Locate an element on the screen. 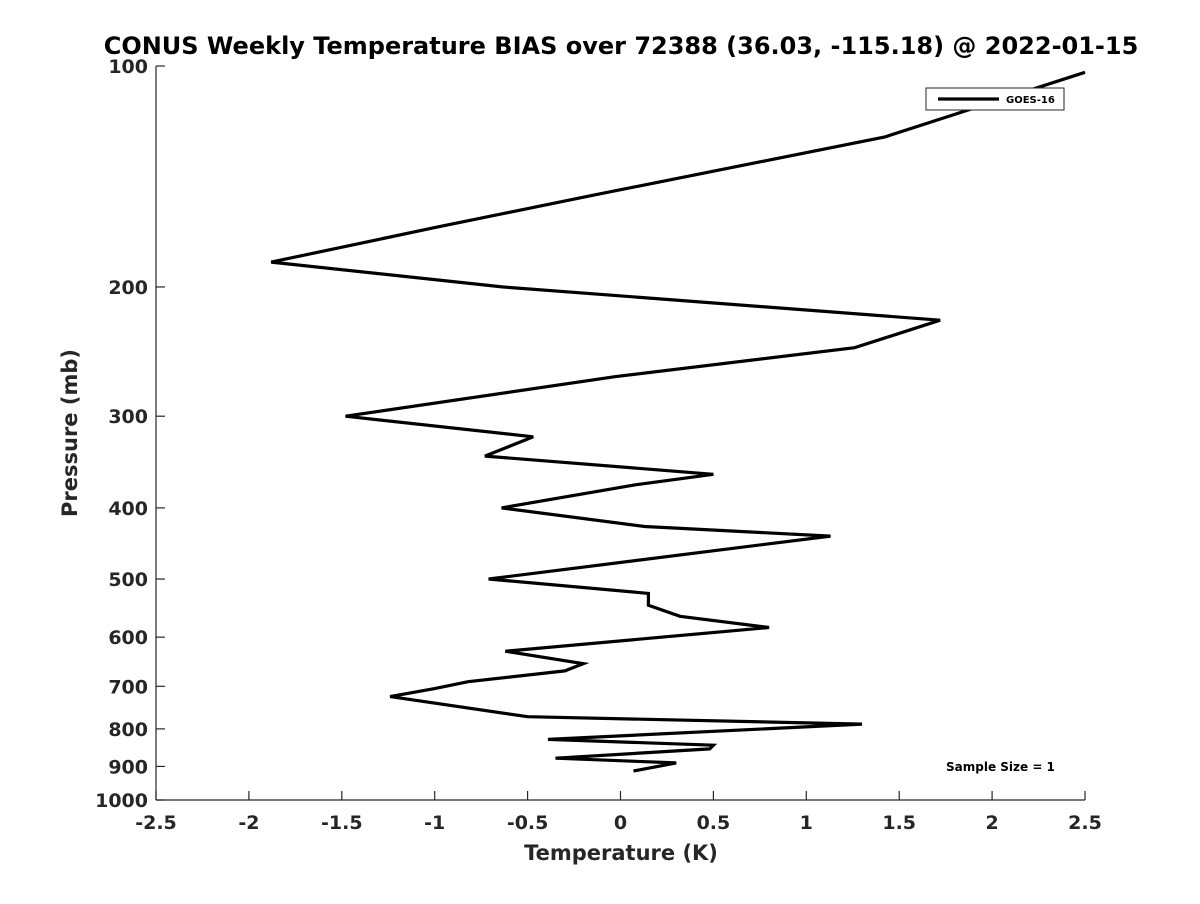 This screenshot has height=904, width=1200. x-tick-label: -2 is located at coordinates (248, 823).